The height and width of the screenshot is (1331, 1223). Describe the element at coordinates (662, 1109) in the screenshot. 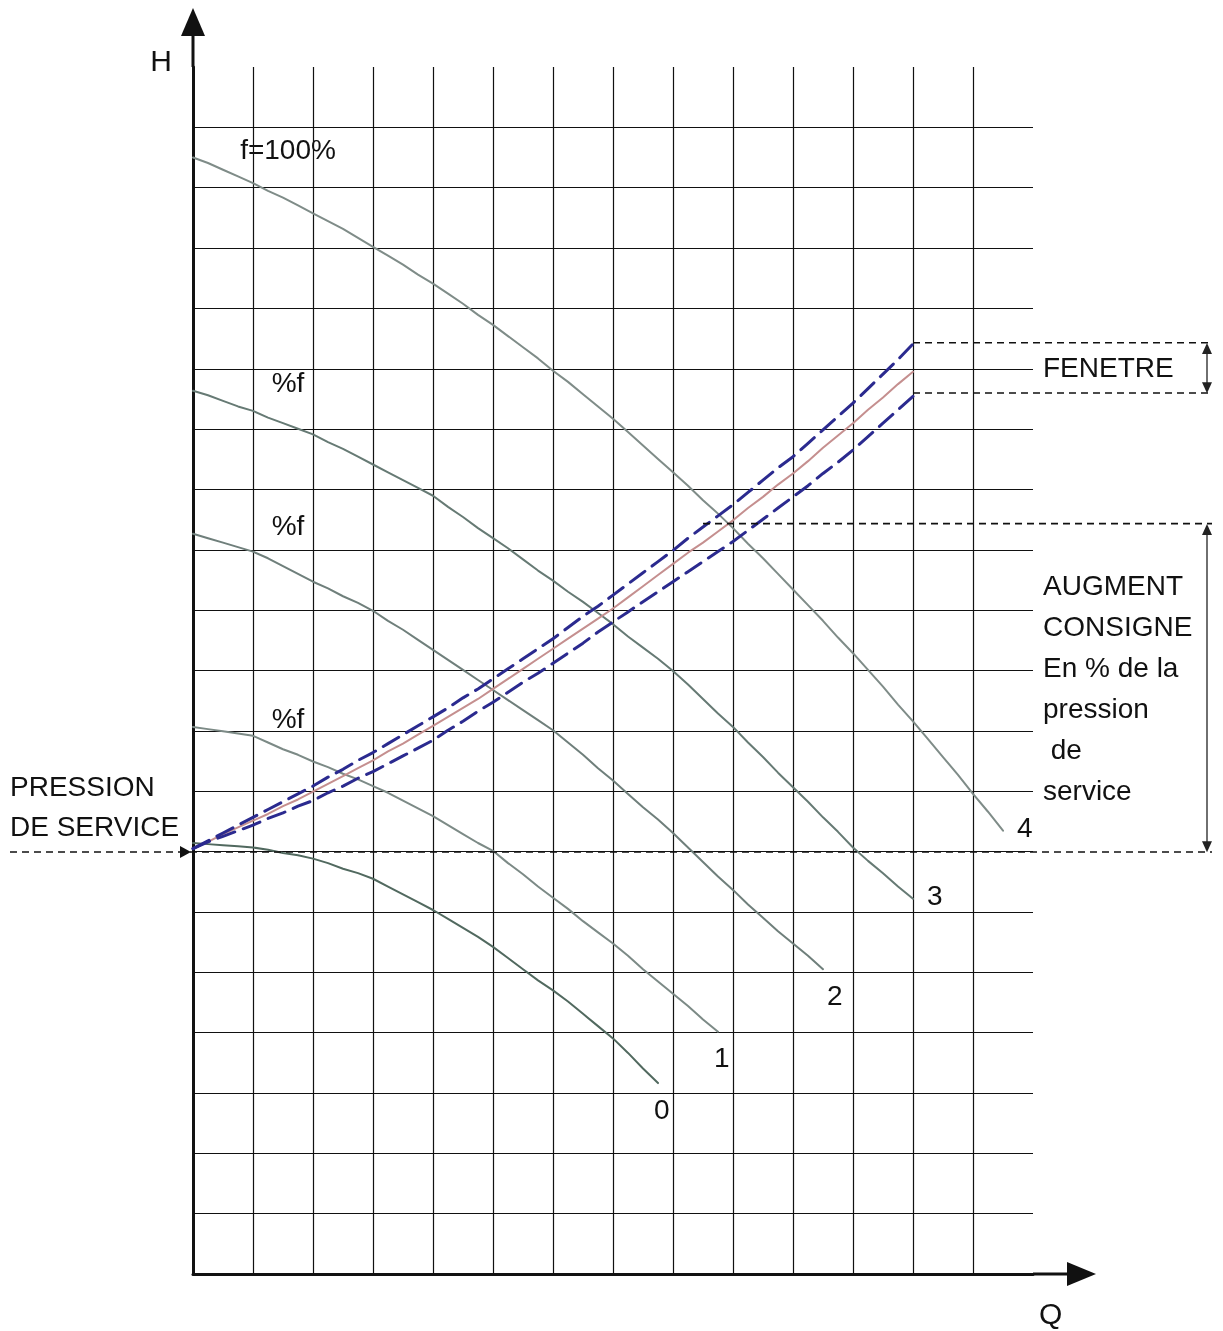

I see `series-label: 0` at that location.